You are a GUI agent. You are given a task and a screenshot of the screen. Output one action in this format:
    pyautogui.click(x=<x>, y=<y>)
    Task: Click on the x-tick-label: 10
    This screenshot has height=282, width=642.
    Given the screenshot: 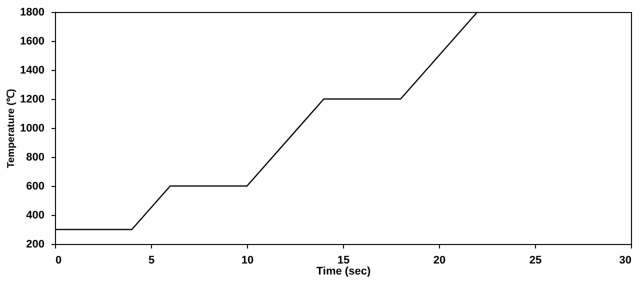 What is the action you would take?
    pyautogui.click(x=247, y=260)
    